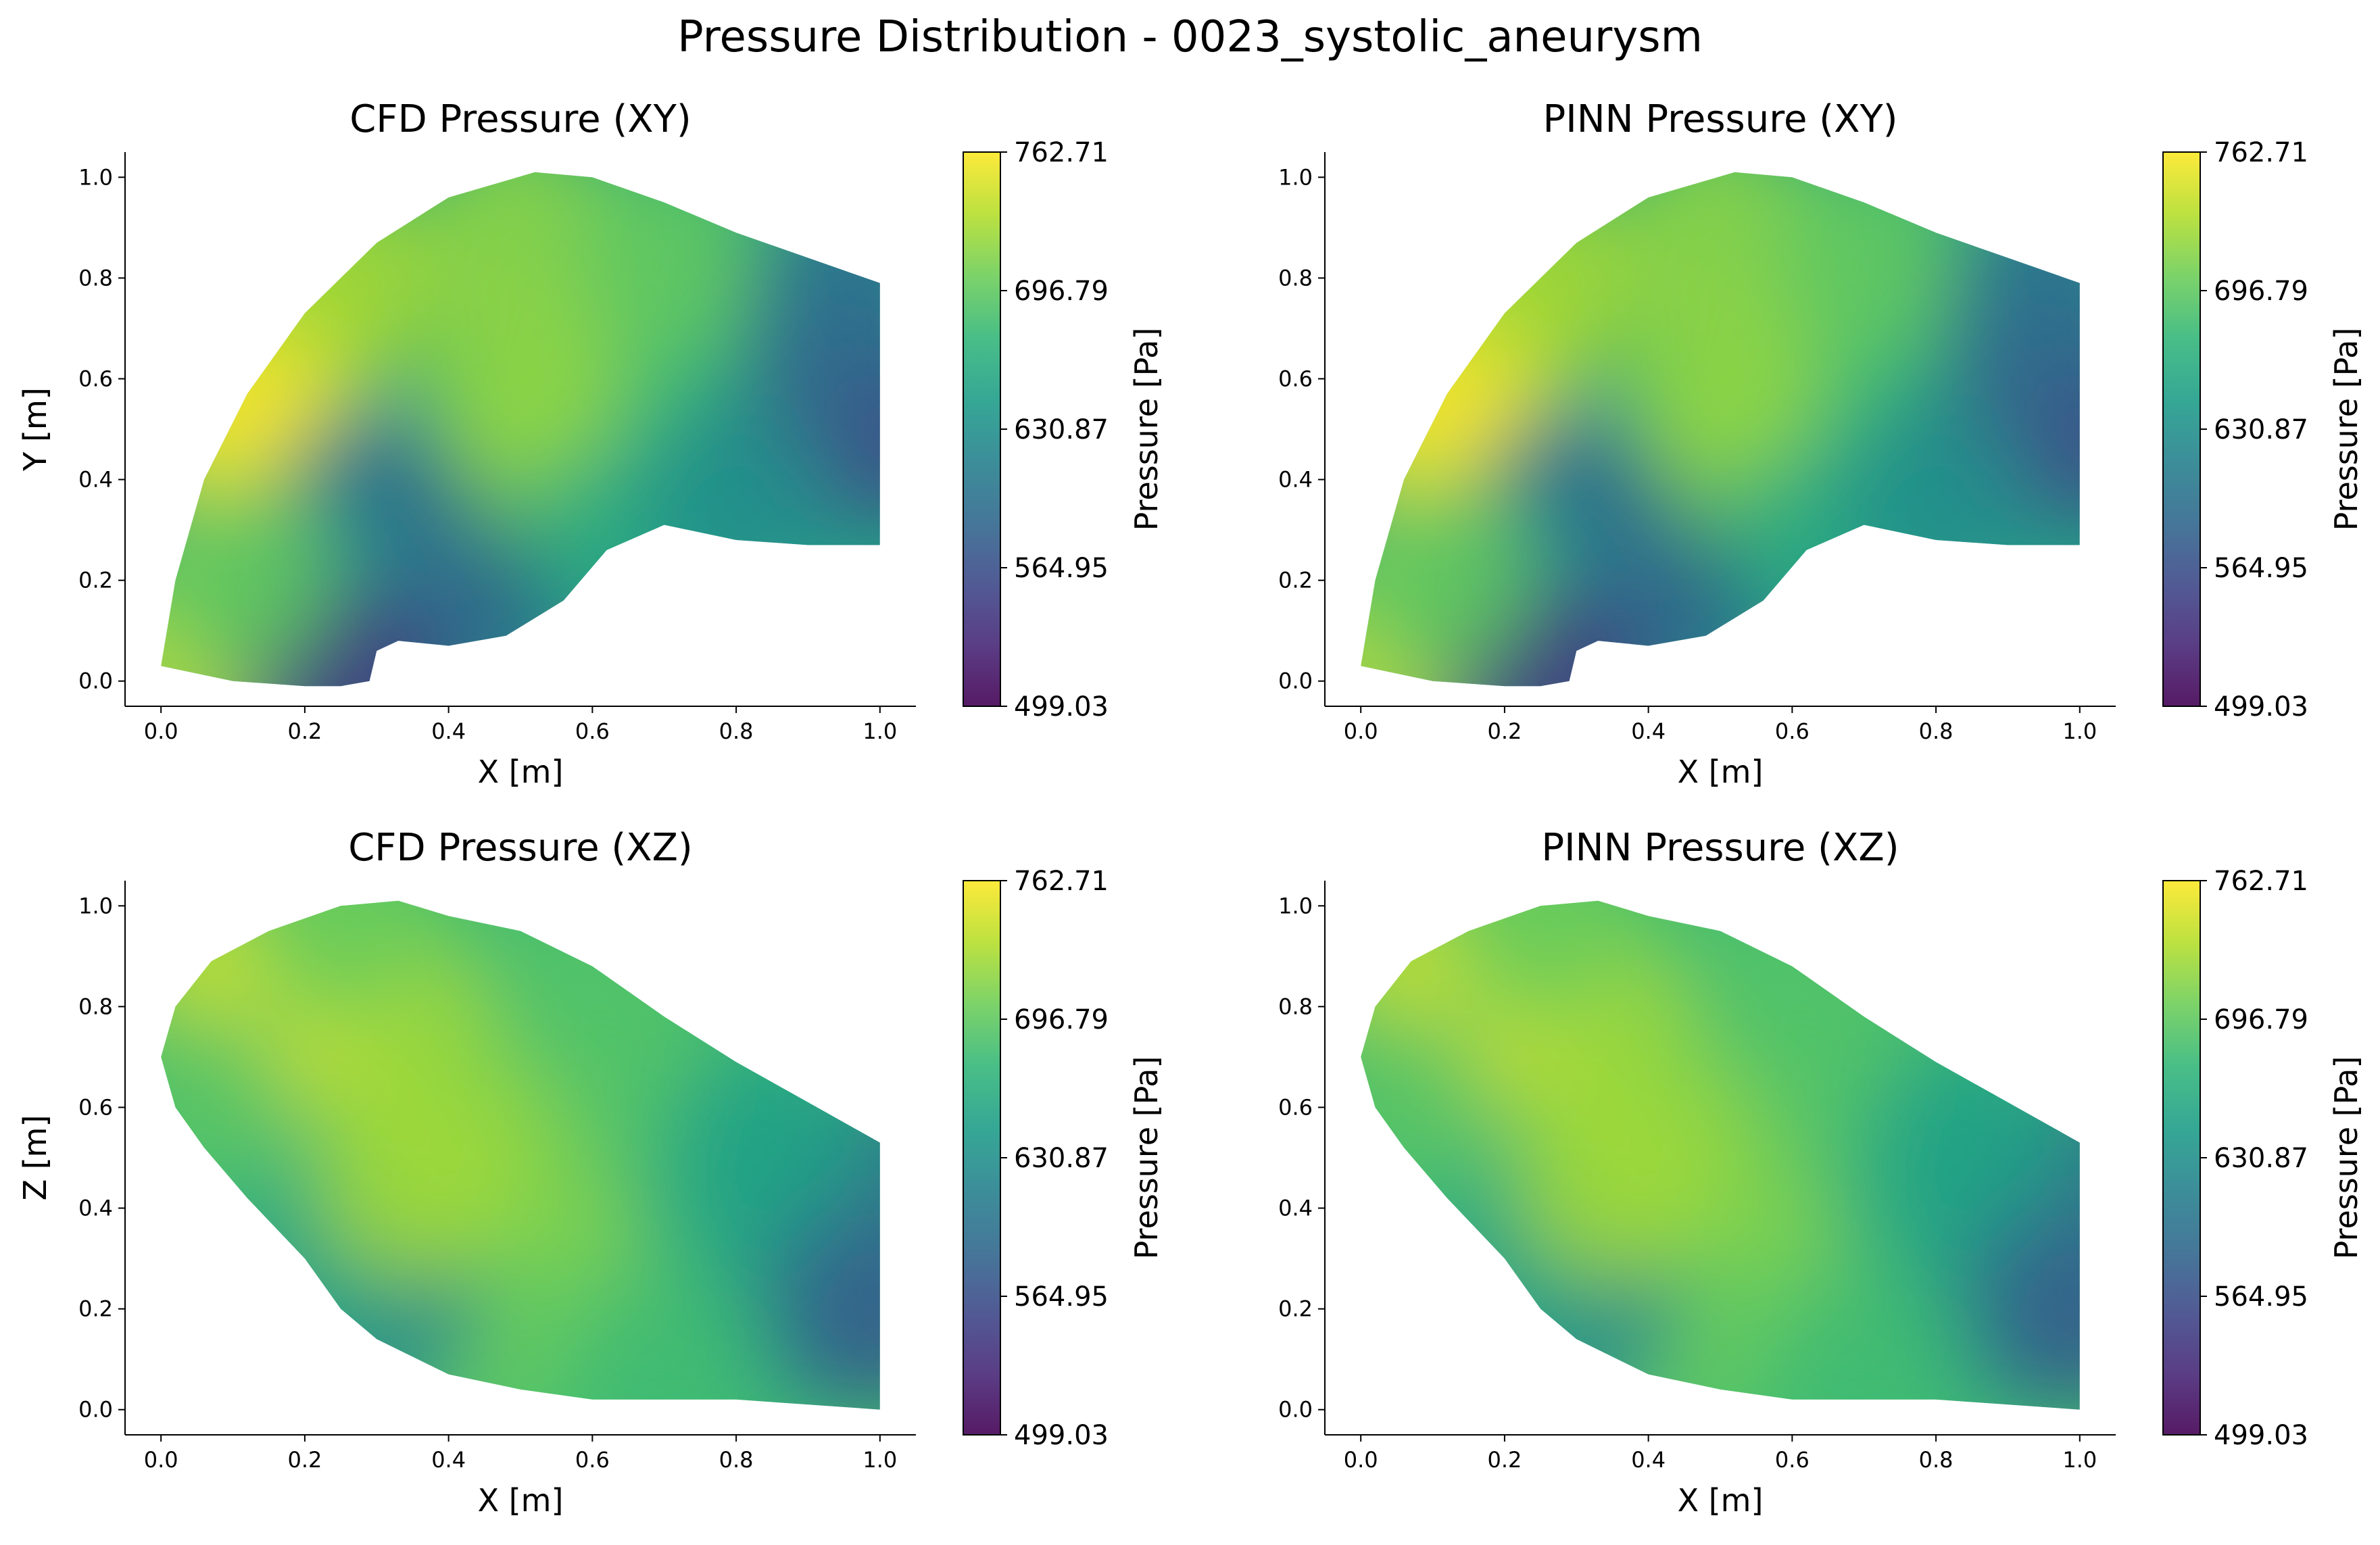  Describe the element at coordinates (1720, 848) in the screenshot. I see `panel-title: PINN Pressure (XZ)` at that location.